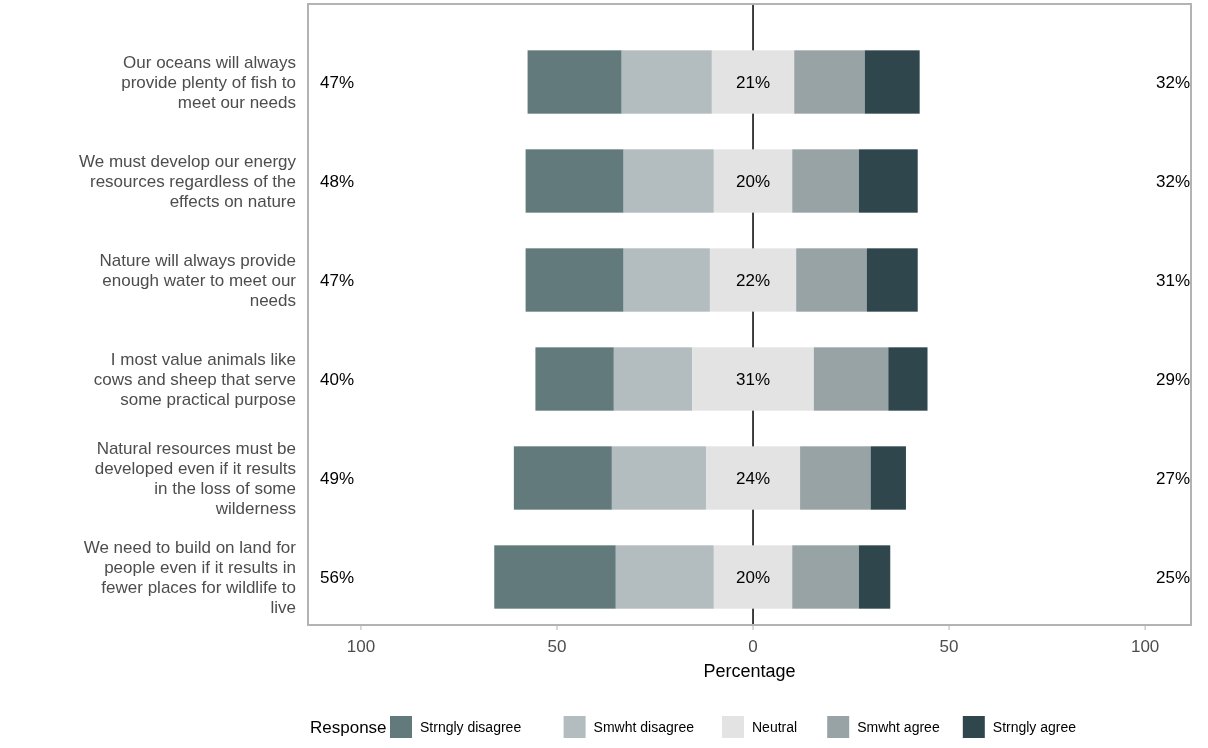 The image size is (1208, 748). I want to click on annotation: 40%, so click(337, 379).